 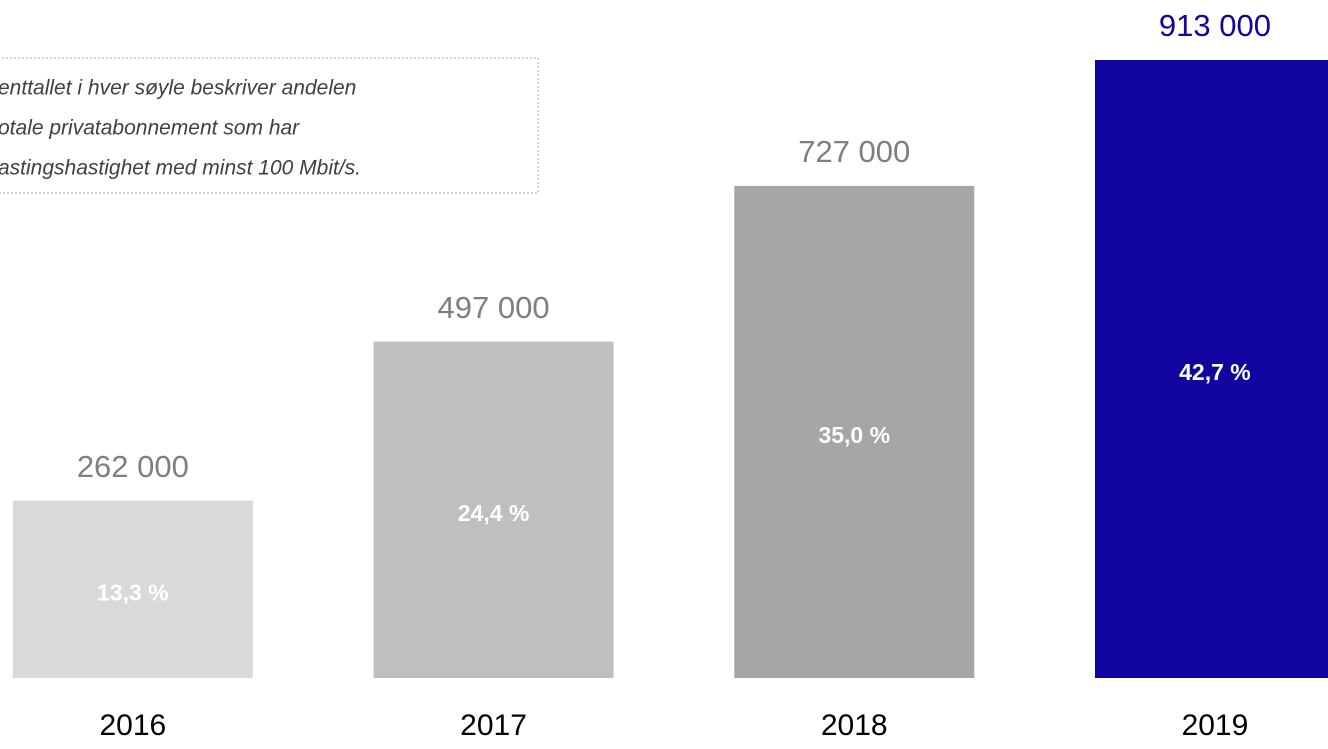 What do you see at coordinates (133, 466) in the screenshot?
I see `value-label: 262 000` at bounding box center [133, 466].